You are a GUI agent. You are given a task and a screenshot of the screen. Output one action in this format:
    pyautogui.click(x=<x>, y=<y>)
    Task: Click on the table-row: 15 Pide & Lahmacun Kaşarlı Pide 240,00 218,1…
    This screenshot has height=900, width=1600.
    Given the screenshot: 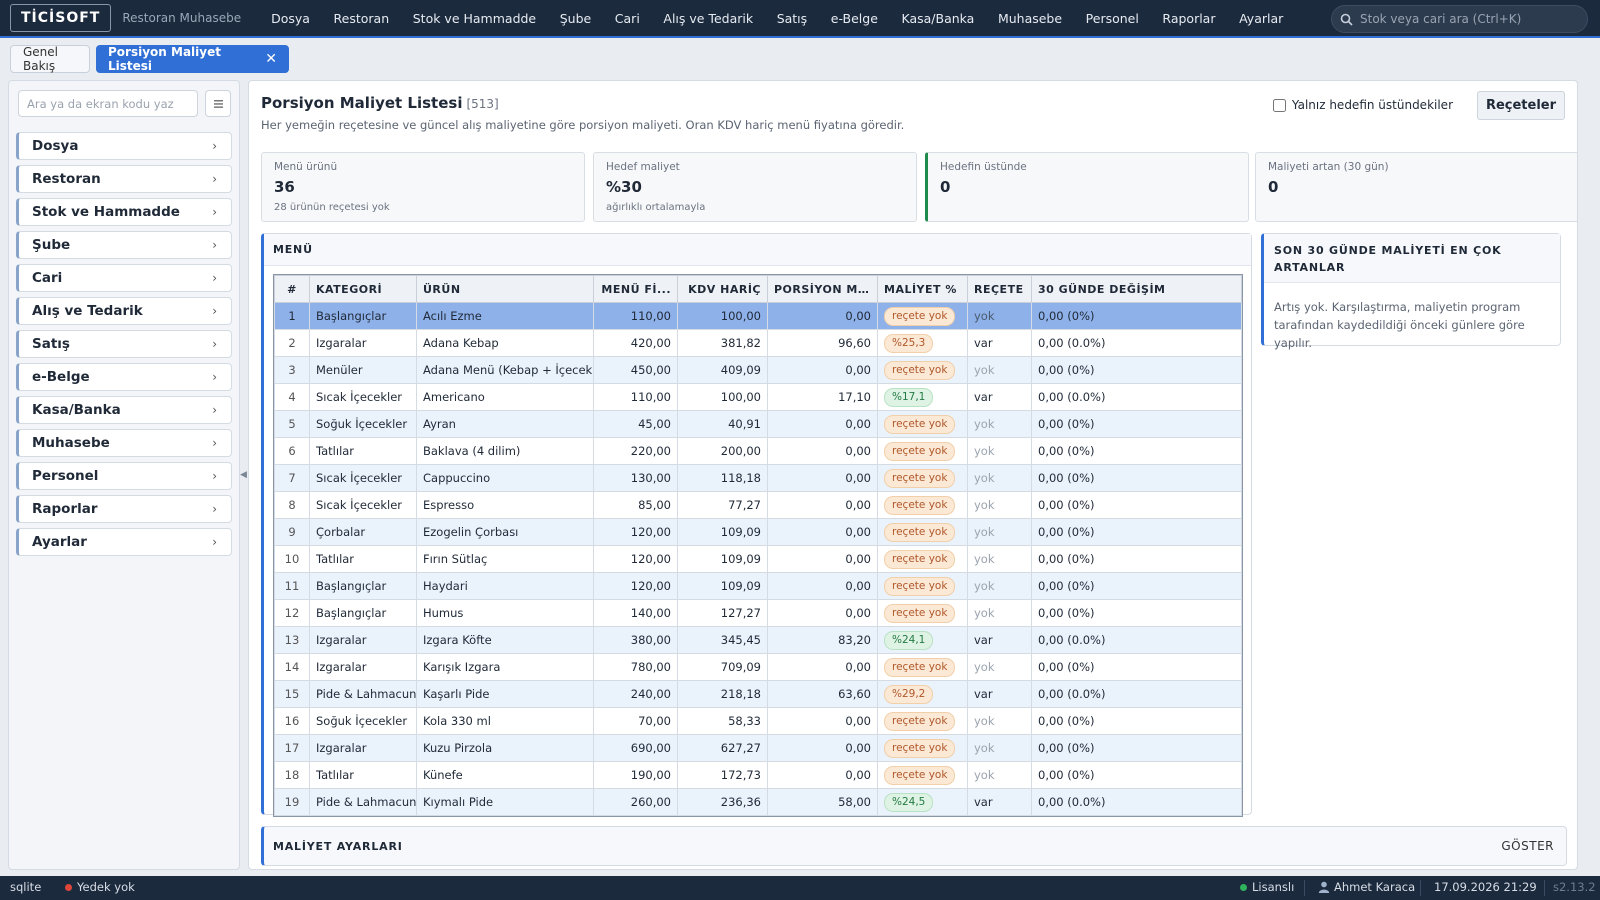 What is the action you would take?
    pyautogui.click(x=758, y=694)
    